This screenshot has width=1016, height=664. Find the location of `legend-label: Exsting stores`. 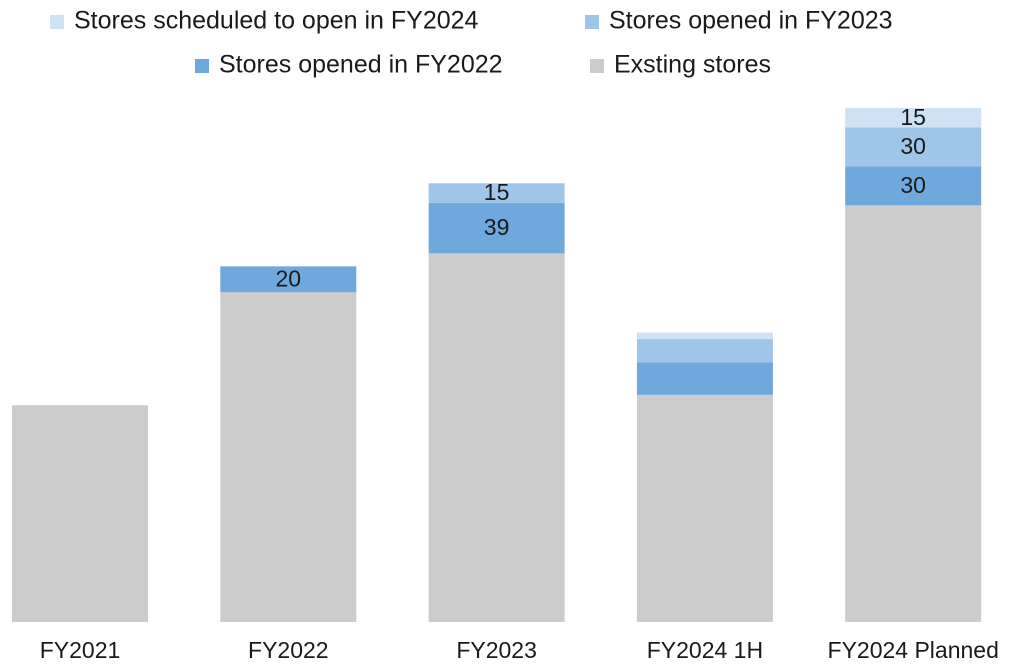

legend-label: Exsting stores is located at coordinates (692, 65).